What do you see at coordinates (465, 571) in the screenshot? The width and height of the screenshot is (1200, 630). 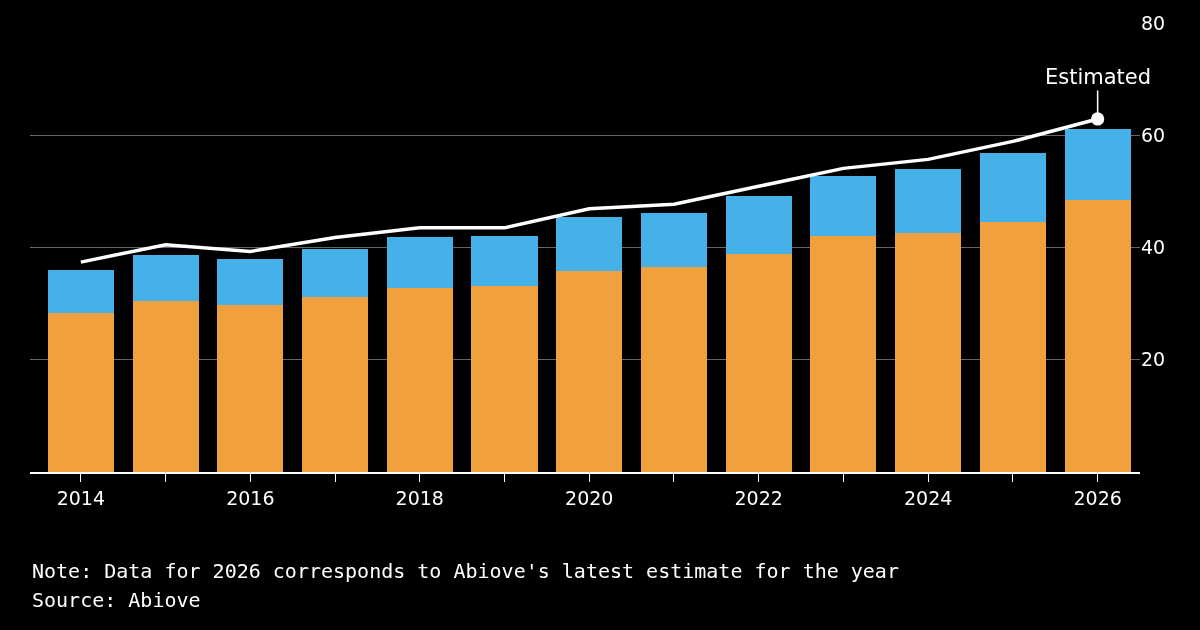 I see `text: Note: Data for 2026 corresponds to Abiove's latest estimate for the year` at bounding box center [465, 571].